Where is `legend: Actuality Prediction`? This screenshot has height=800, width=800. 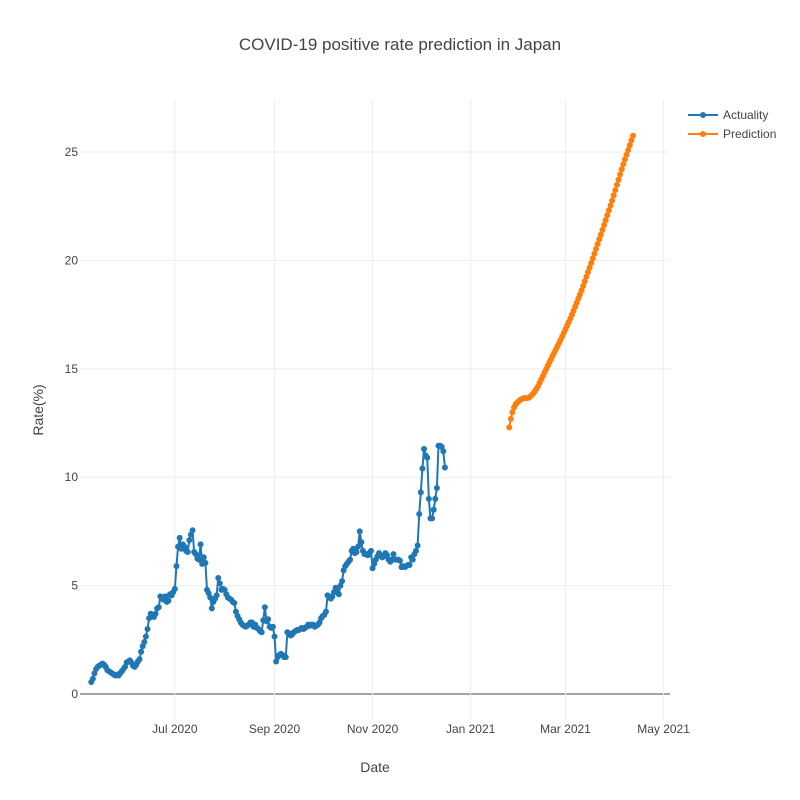 legend: Actuality Prediction is located at coordinates (732, 124).